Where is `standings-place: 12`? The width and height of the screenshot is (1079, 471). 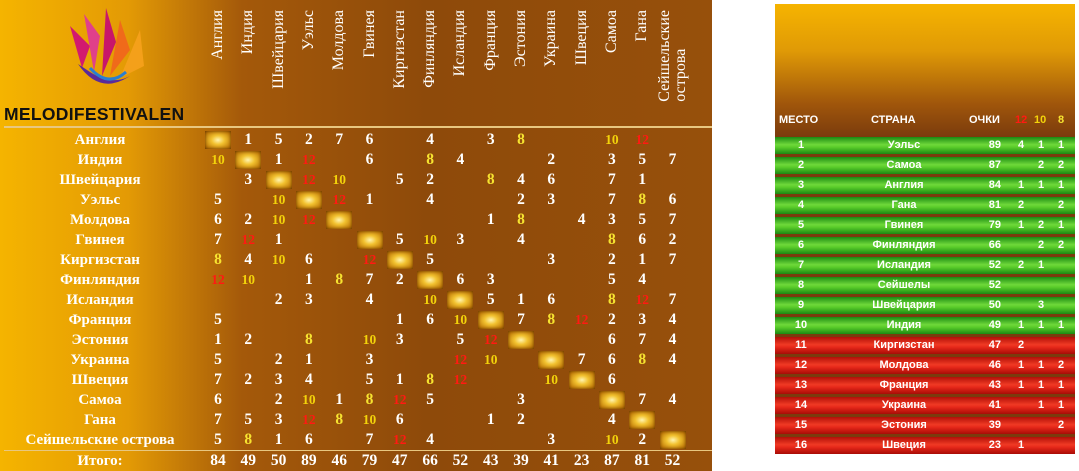 standings-place: 12 is located at coordinates (801, 365).